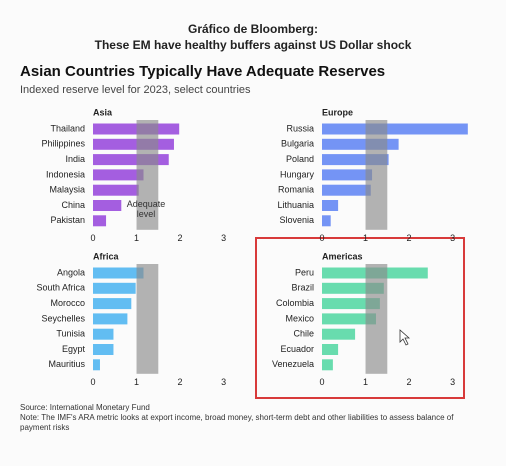  Describe the element at coordinates (70, 334) in the screenshot. I see `category-label: Tunisia` at that location.